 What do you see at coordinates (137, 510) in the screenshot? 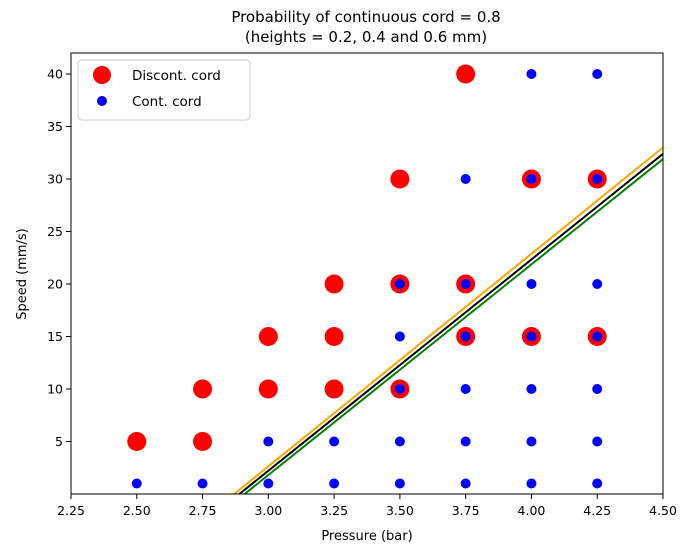
I see `x-tick-label: 2.50` at bounding box center [137, 510].